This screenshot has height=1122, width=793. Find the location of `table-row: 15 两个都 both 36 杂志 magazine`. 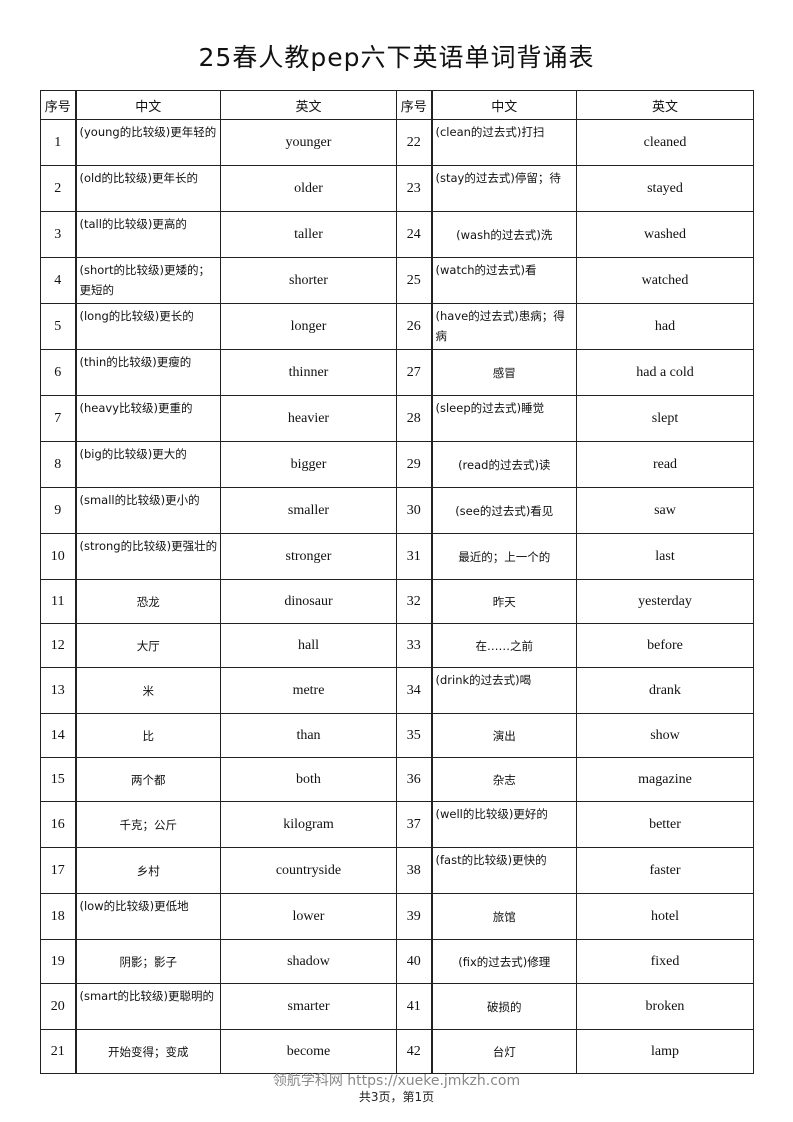

table-row: 15 两个都 both 36 杂志 magazine is located at coordinates (397, 779).